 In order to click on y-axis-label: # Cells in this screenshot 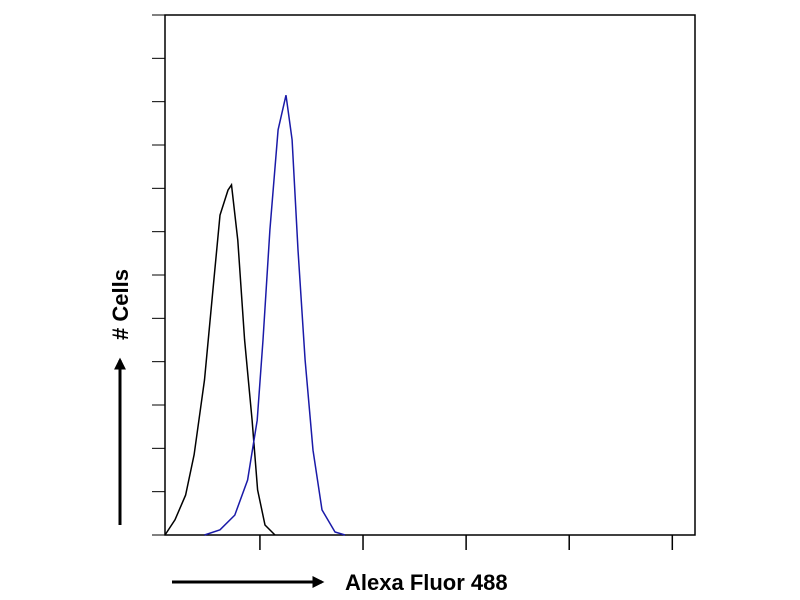, I will do `click(120, 304)`.